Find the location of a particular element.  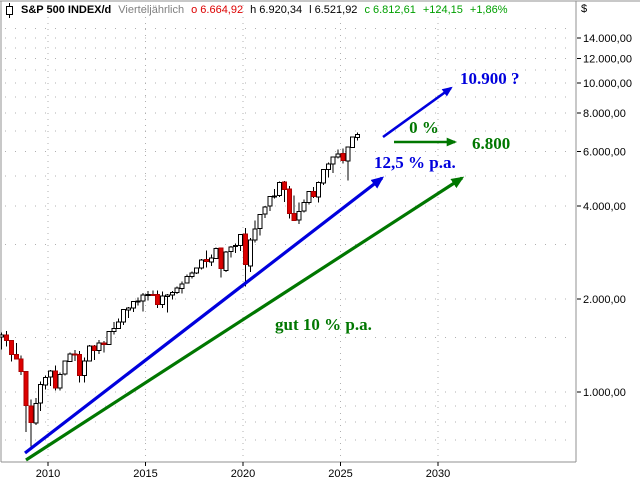

y-tick-label: 1.000,00 is located at coordinates (604, 393).